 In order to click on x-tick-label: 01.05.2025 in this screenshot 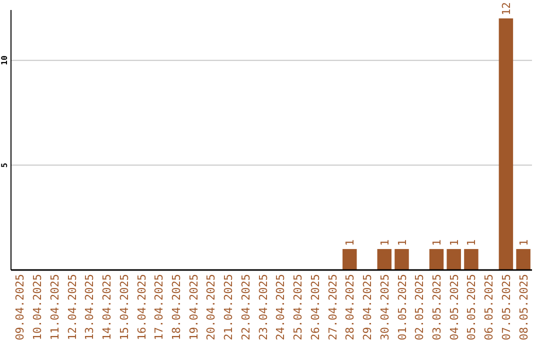, I will do `click(402, 307)`.